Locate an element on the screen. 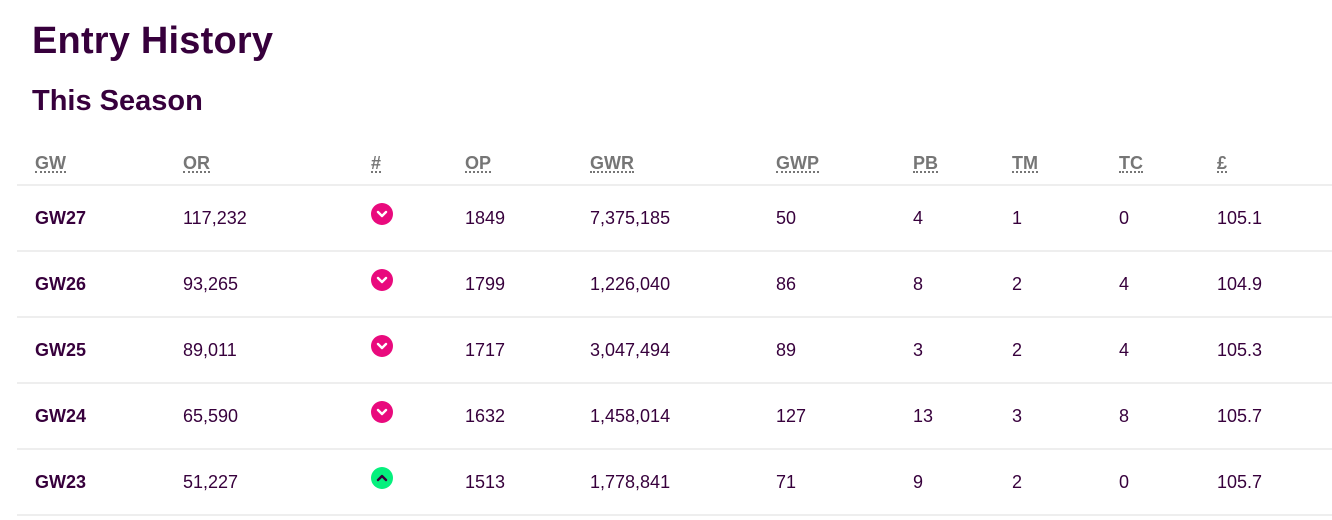  cell-team-value: 105.1 is located at coordinates (1274, 218).